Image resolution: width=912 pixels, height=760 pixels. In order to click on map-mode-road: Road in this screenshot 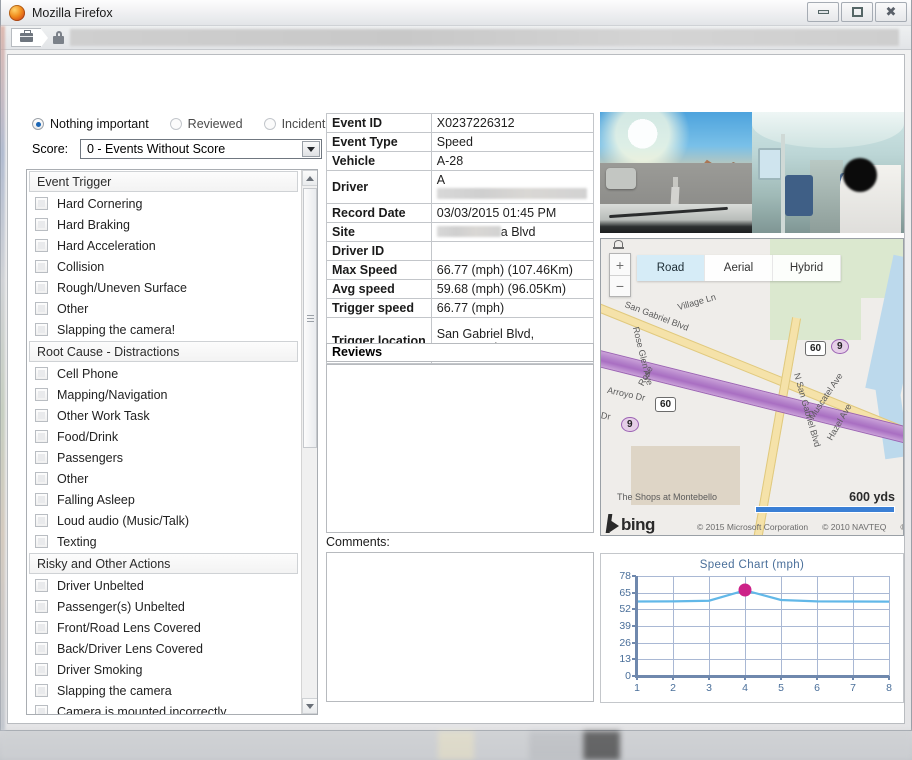, I will do `click(671, 268)`.